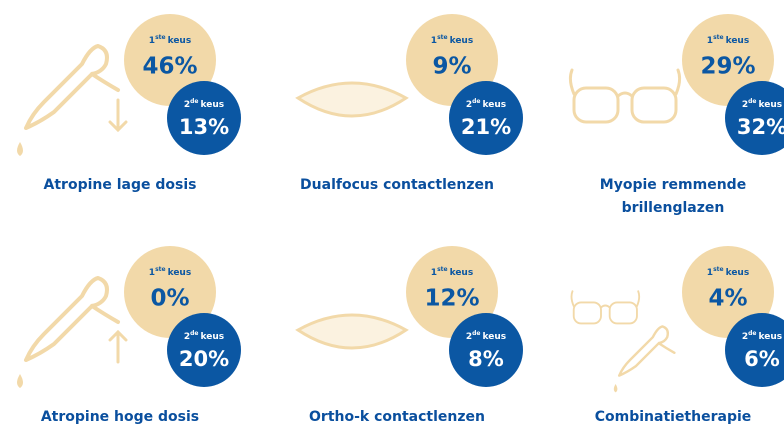  Describe the element at coordinates (673, 185) in the screenshot. I see `item-label: Myopie remmende` at that location.